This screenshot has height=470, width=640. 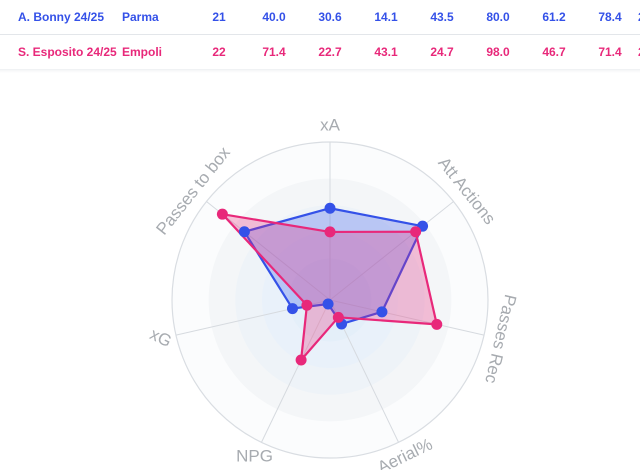 What do you see at coordinates (498, 17) in the screenshot?
I see `stat-cell: 80.0` at bounding box center [498, 17].